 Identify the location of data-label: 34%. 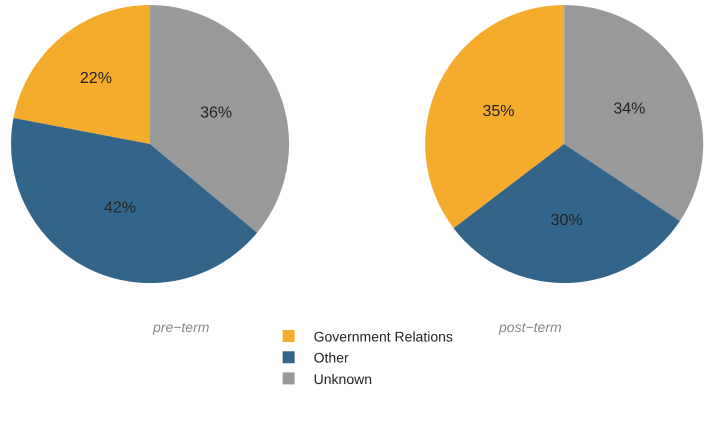
(629, 109).